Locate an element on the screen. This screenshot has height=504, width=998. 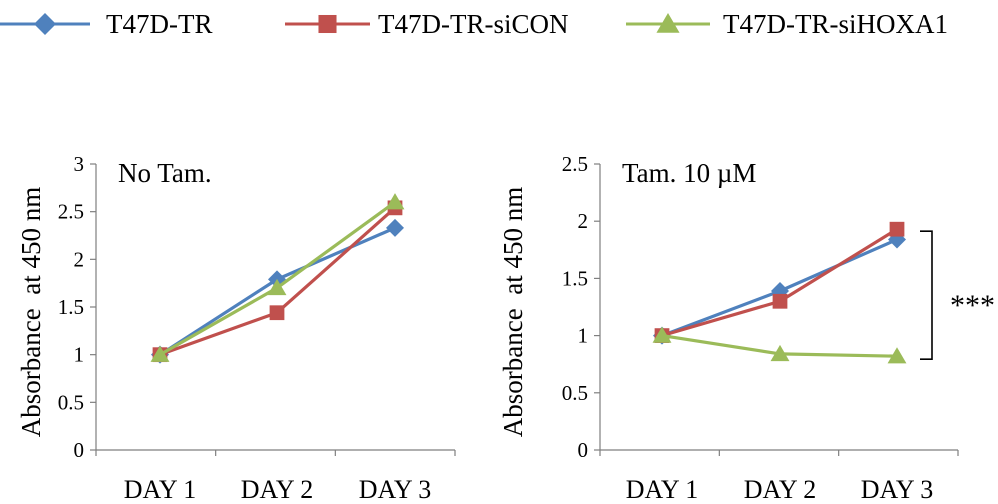
legend-marker-diamond is located at coordinates (45, 24).